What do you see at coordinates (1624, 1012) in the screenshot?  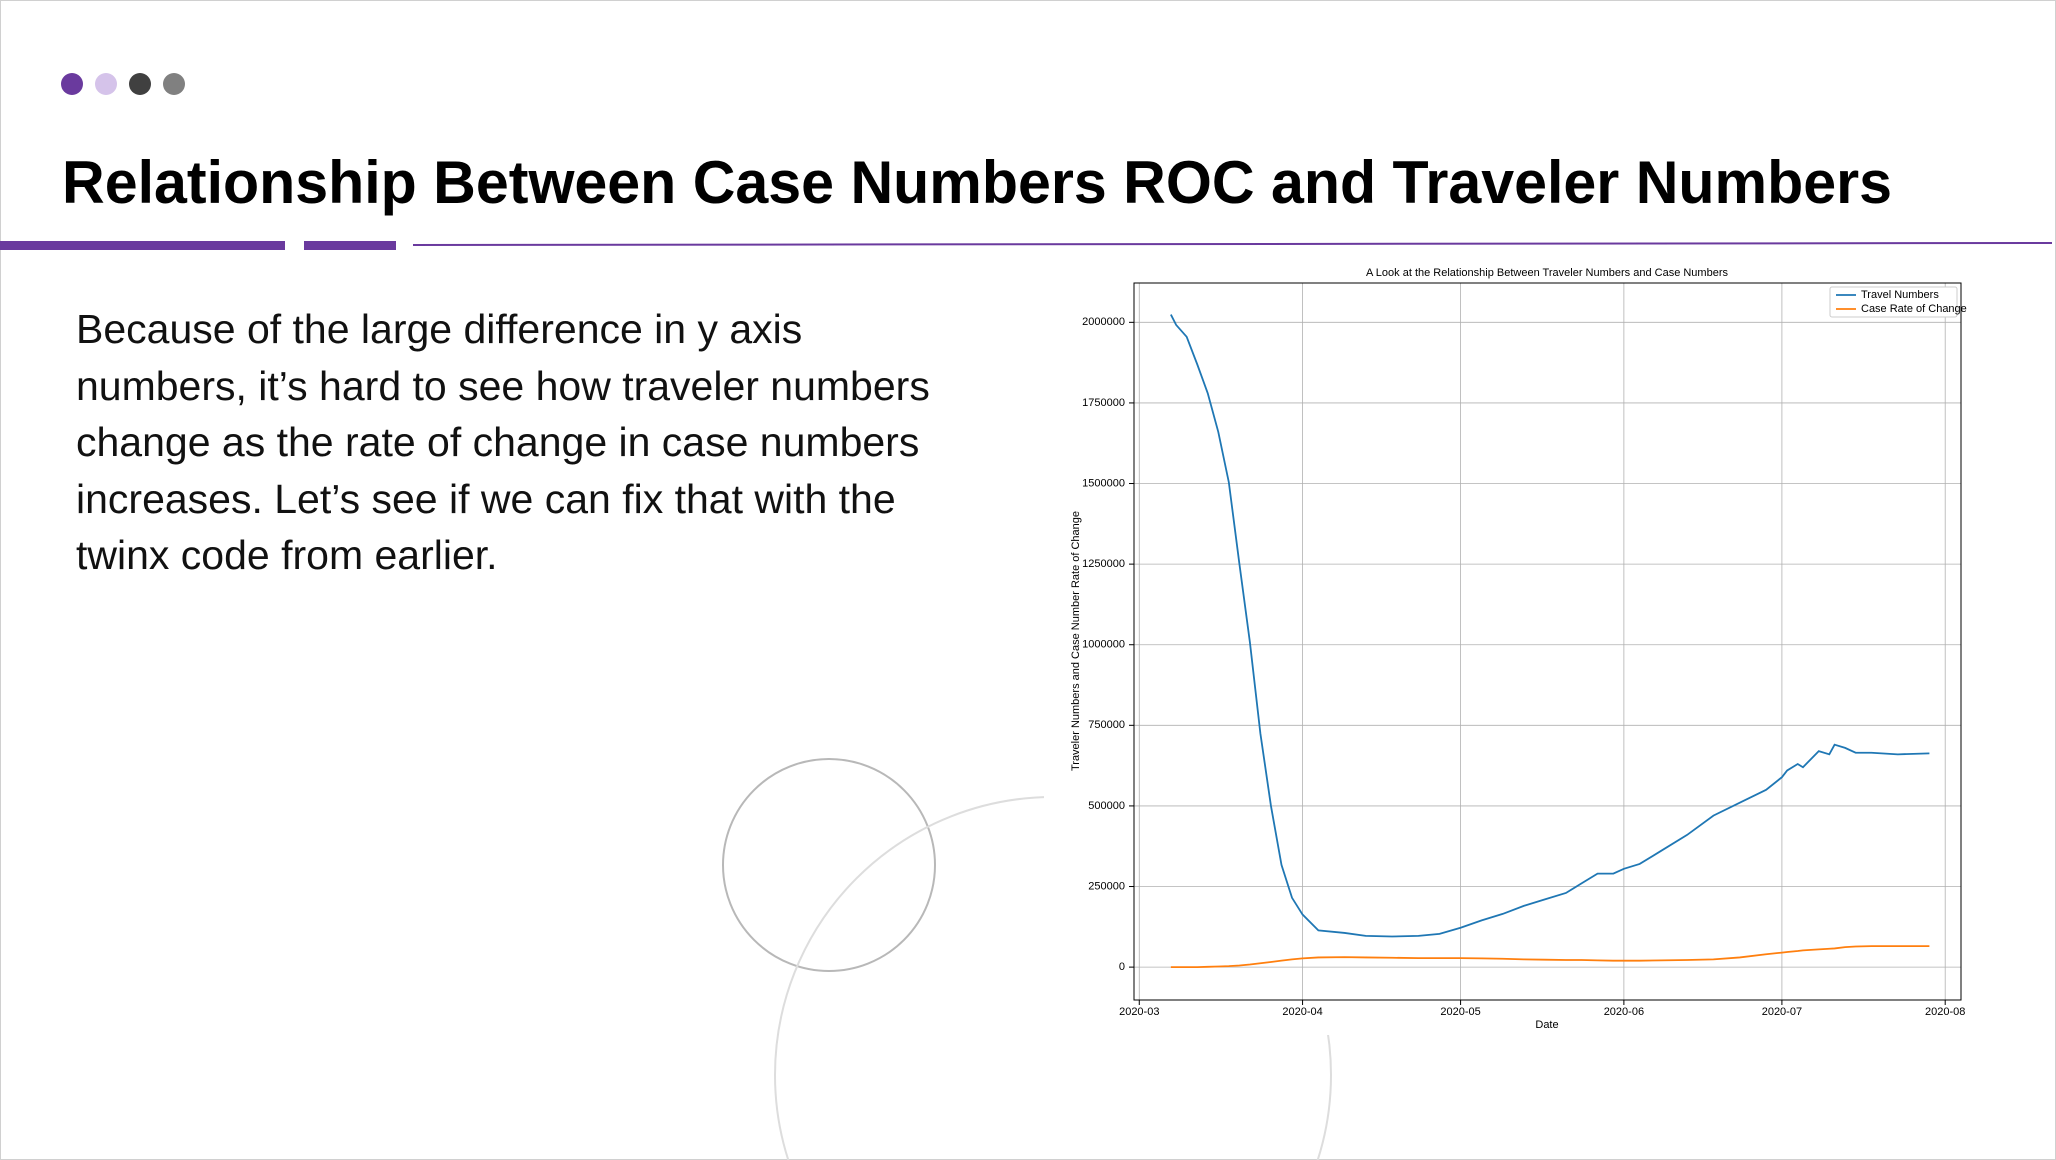 I see `x-tick-label: 2020-06` at bounding box center [1624, 1012].